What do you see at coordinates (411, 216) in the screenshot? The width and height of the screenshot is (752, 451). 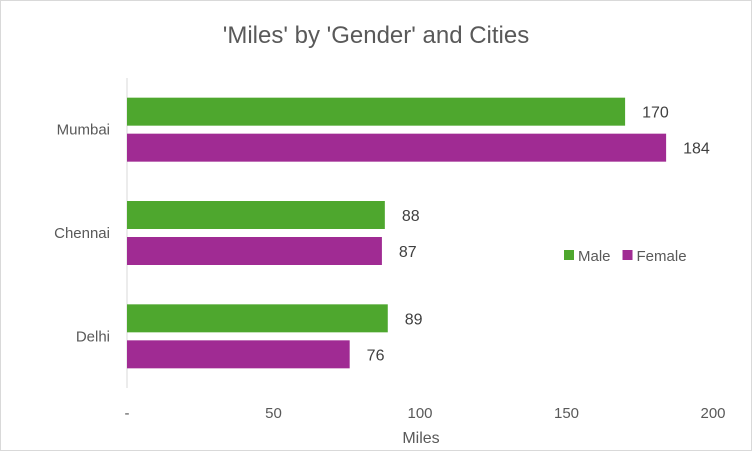 I see `data-label: 88` at bounding box center [411, 216].